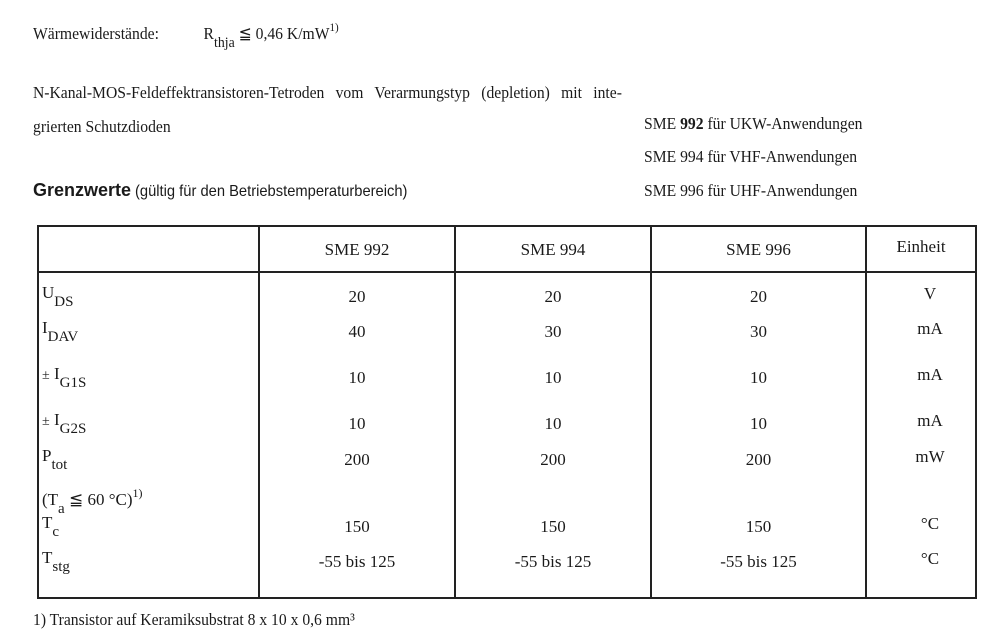 This screenshot has height=642, width=1000. What do you see at coordinates (59, 465) in the screenshot?
I see `parameter-subscript: tot` at bounding box center [59, 465].